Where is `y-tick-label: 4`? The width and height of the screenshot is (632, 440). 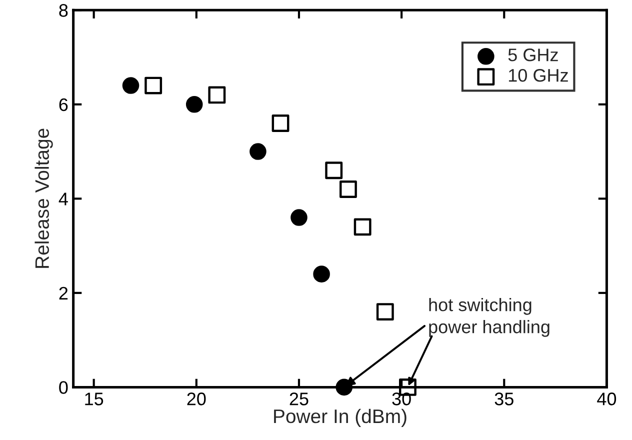
y-tick-label: 4 is located at coordinates (63, 199).